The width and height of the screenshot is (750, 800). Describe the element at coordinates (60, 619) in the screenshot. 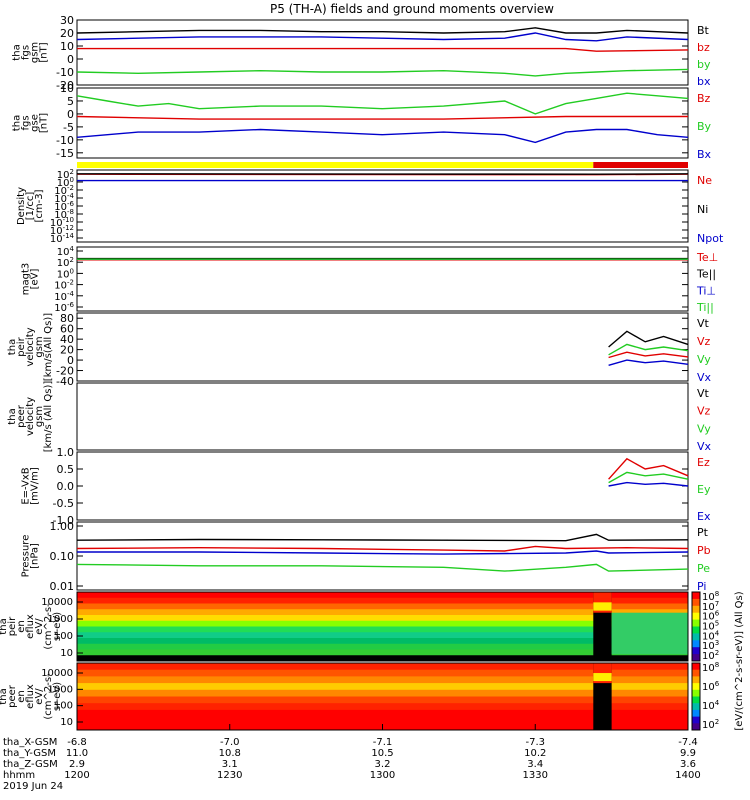

I see `y-tick-label: 1000` at that location.